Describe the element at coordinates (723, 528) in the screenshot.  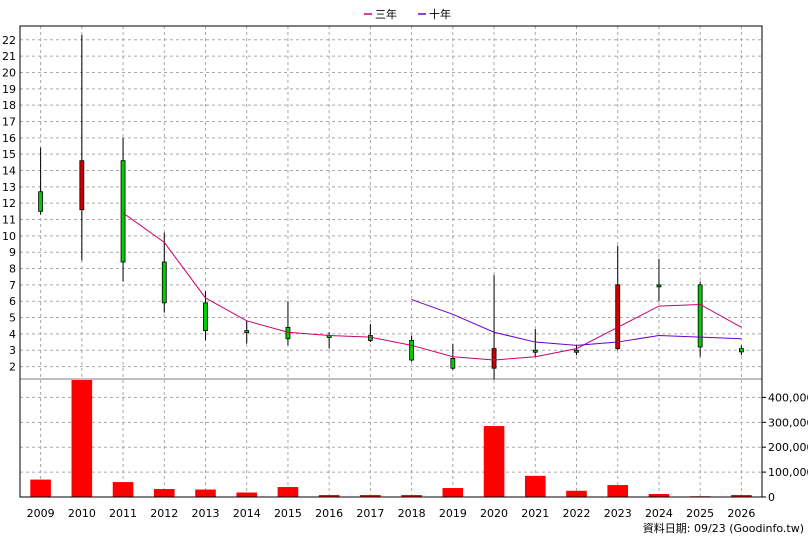
I see `data-date-note: 資料日期: 09/23 (Goodinfo.tw)` at that location.